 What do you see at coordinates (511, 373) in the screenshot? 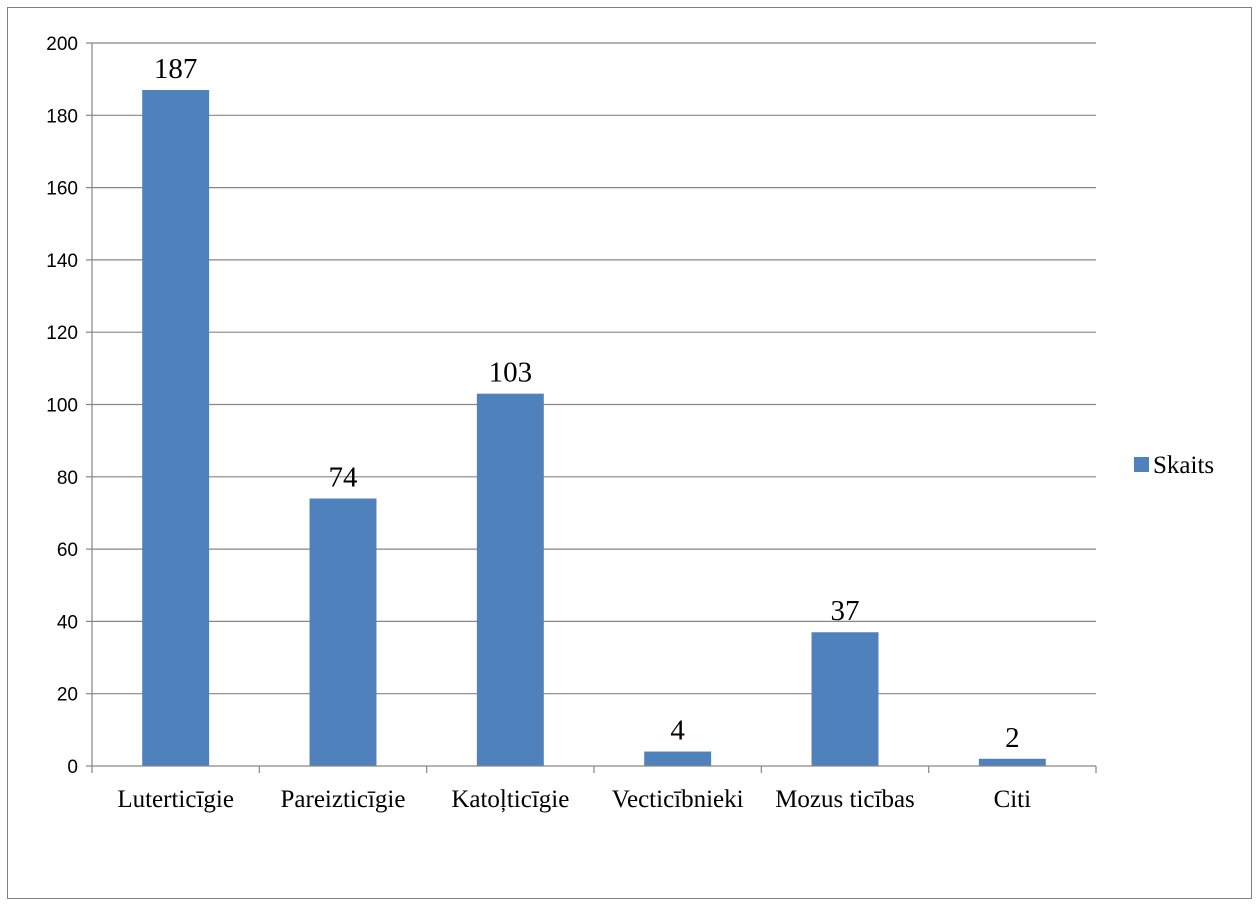
I see `data-label: 103` at bounding box center [511, 373].